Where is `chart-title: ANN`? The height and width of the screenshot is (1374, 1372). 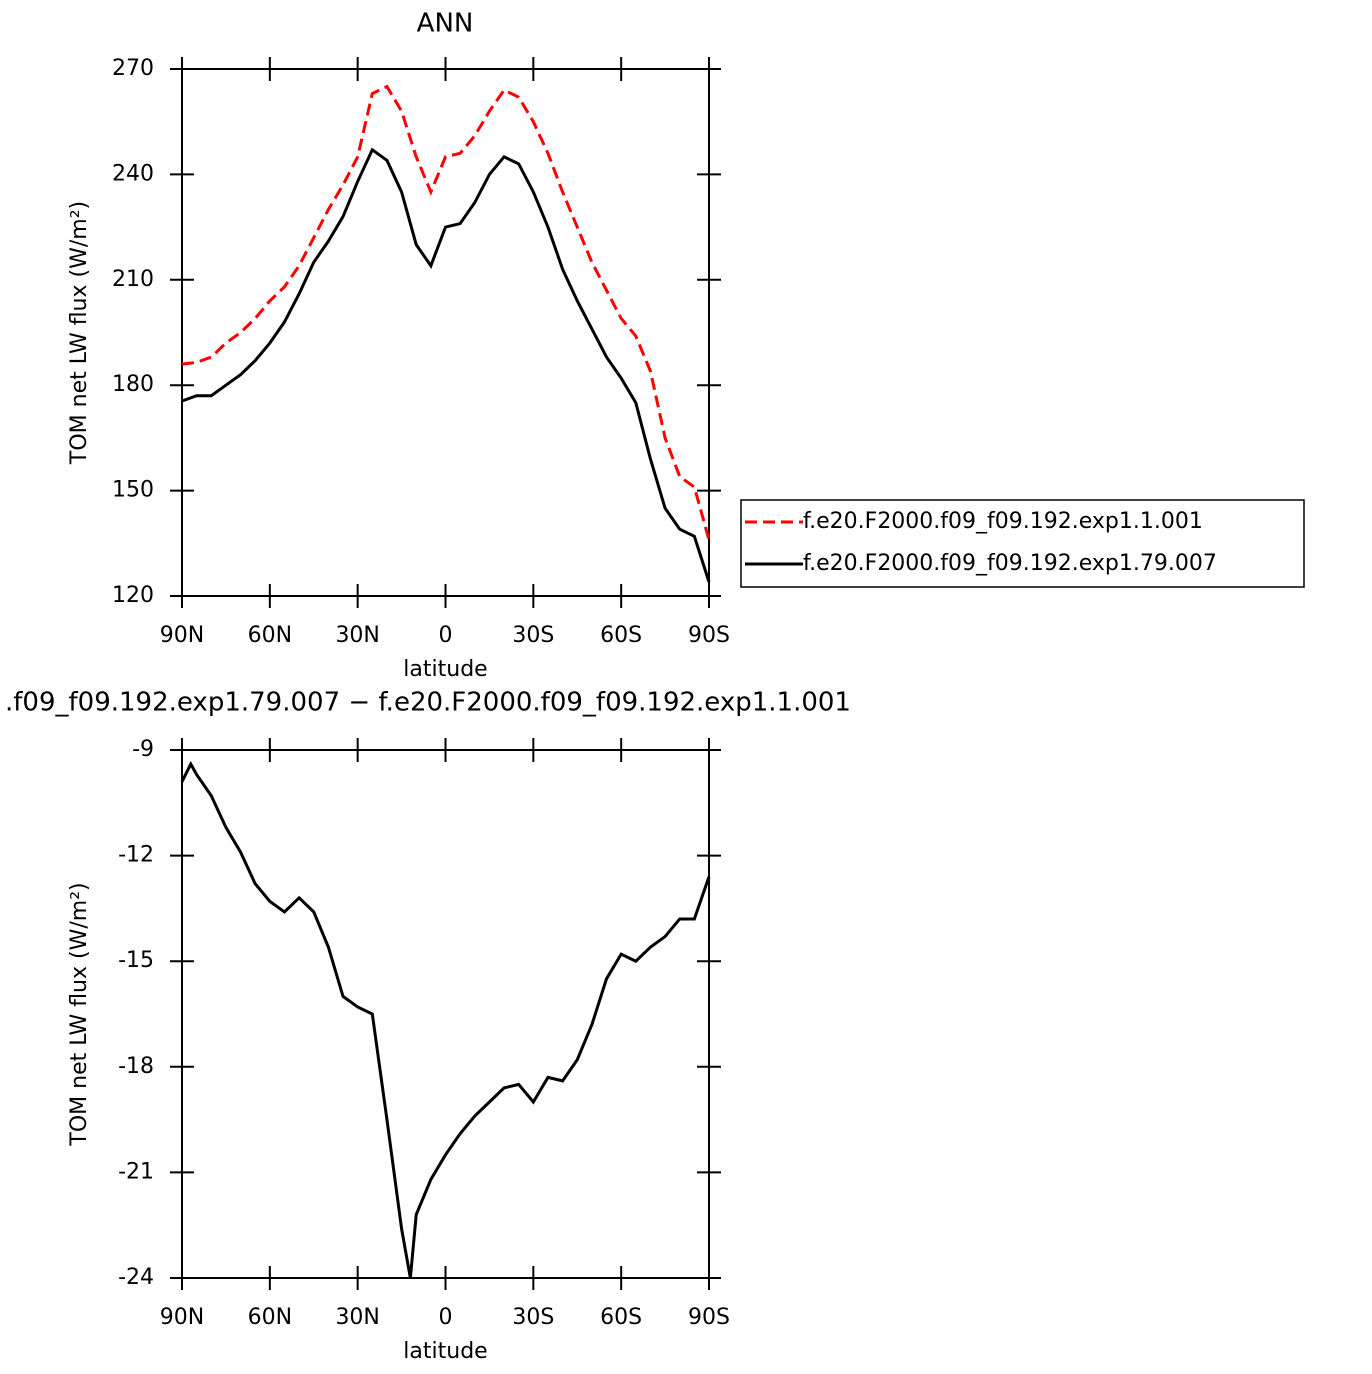
chart-title: ANN is located at coordinates (445, 24).